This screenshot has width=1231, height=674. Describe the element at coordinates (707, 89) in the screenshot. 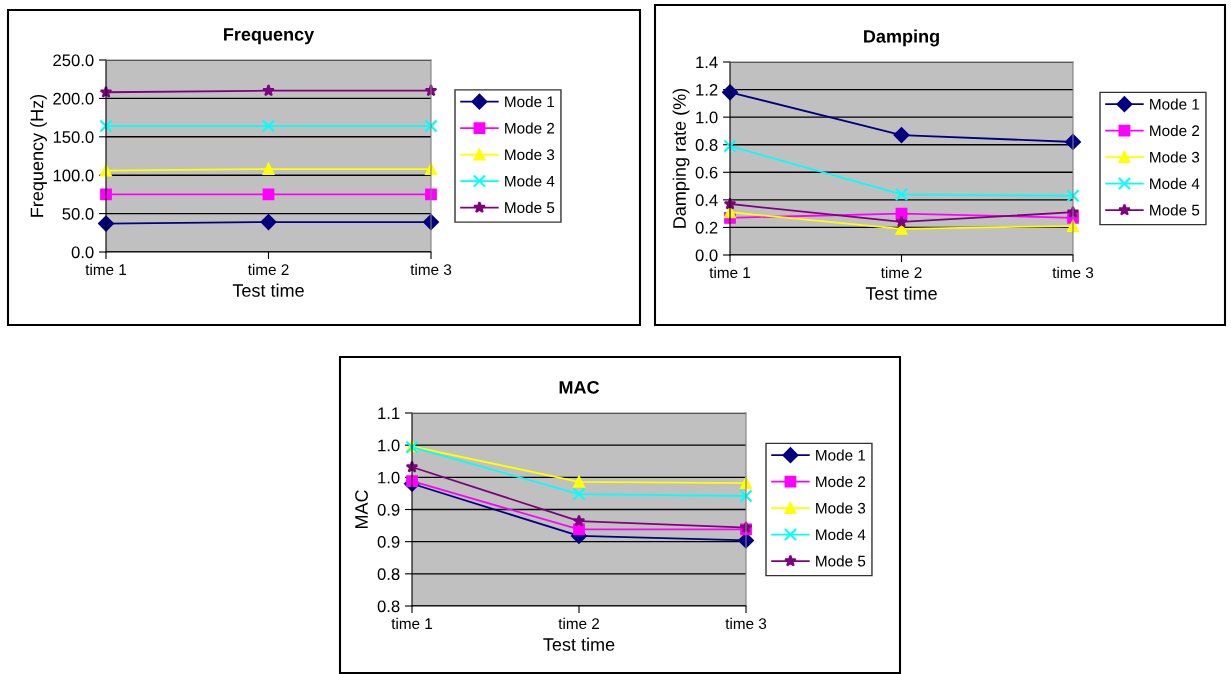

I see `y-tick-label: 1.2` at that location.